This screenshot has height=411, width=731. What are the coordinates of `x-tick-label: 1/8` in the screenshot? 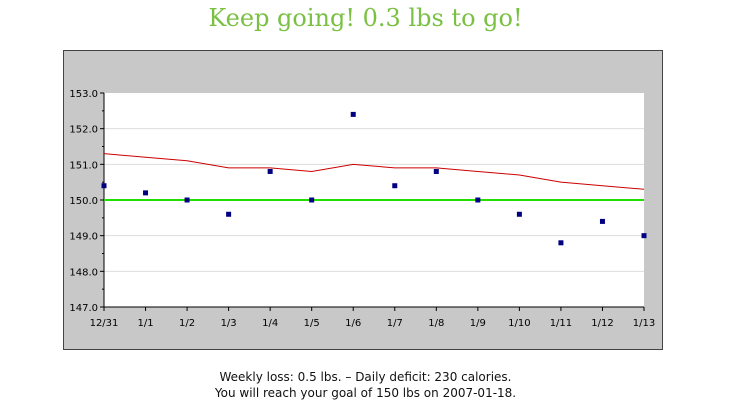 It's located at (436, 323).